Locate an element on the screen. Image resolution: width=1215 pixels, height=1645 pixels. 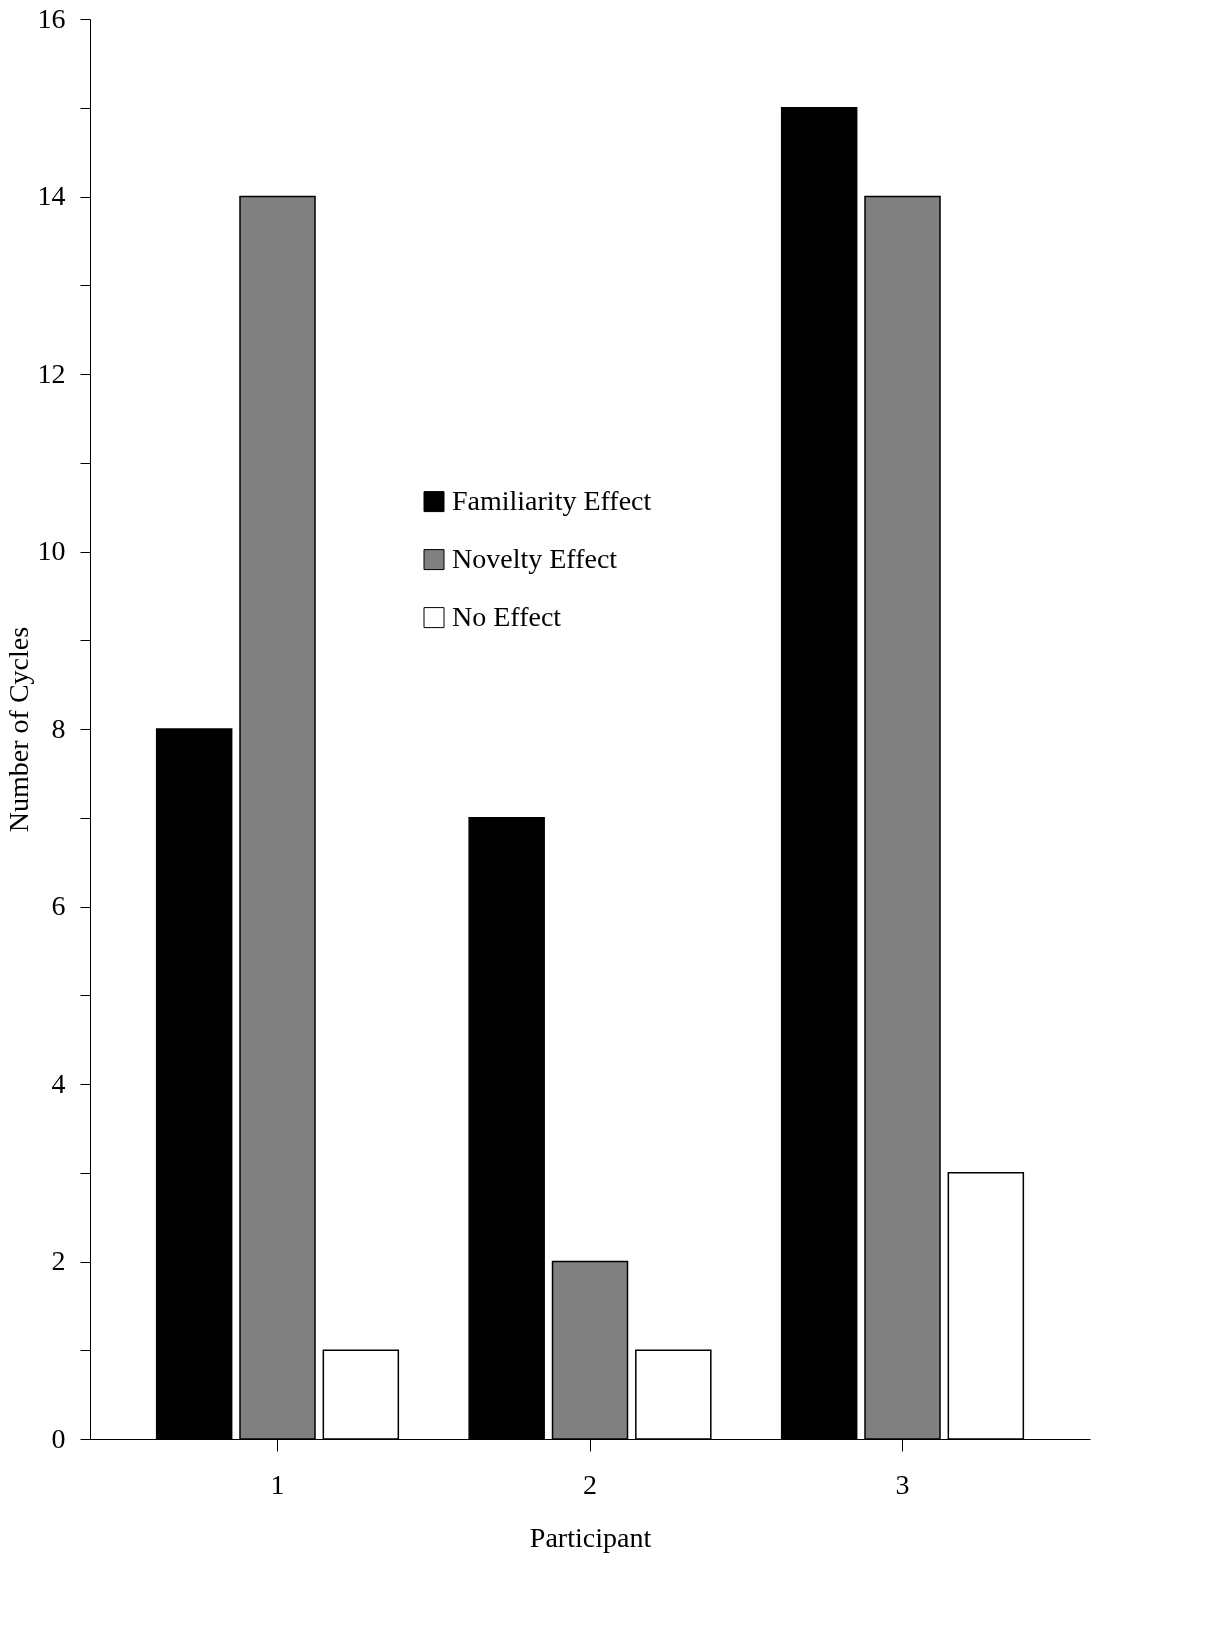
legend-label: Novelty Effect is located at coordinates (535, 558).